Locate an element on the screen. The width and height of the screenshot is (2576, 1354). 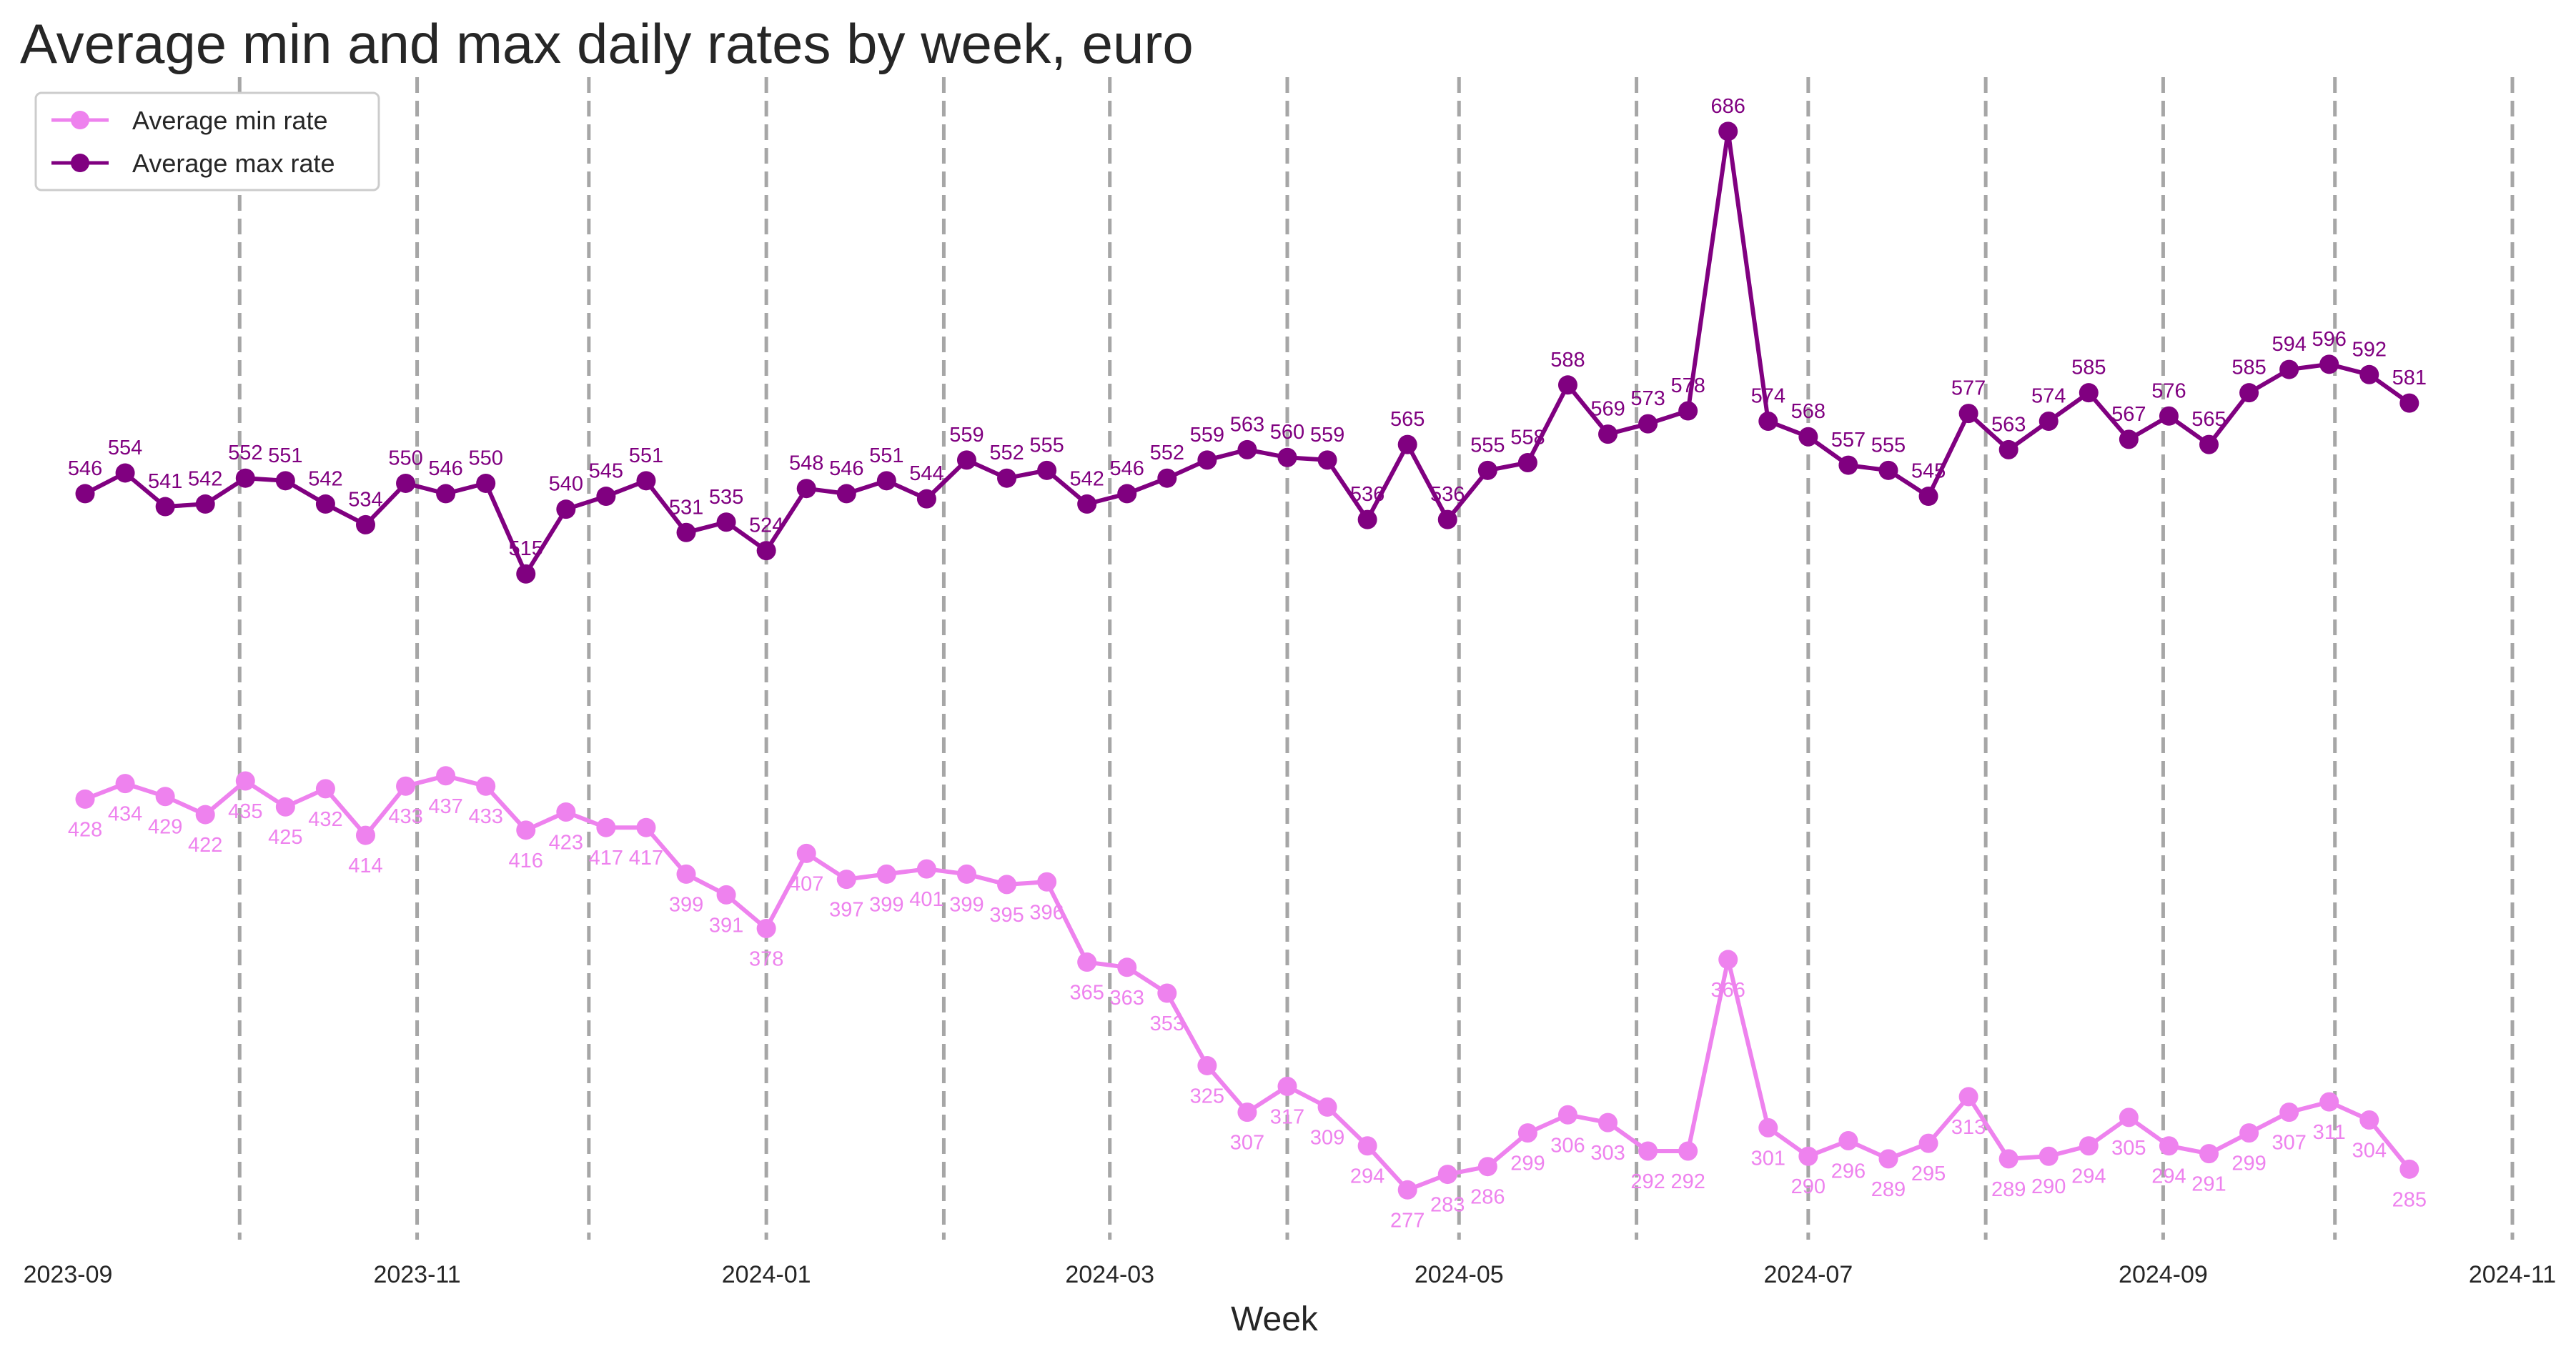
data-label-min: 407 is located at coordinates (806, 883).